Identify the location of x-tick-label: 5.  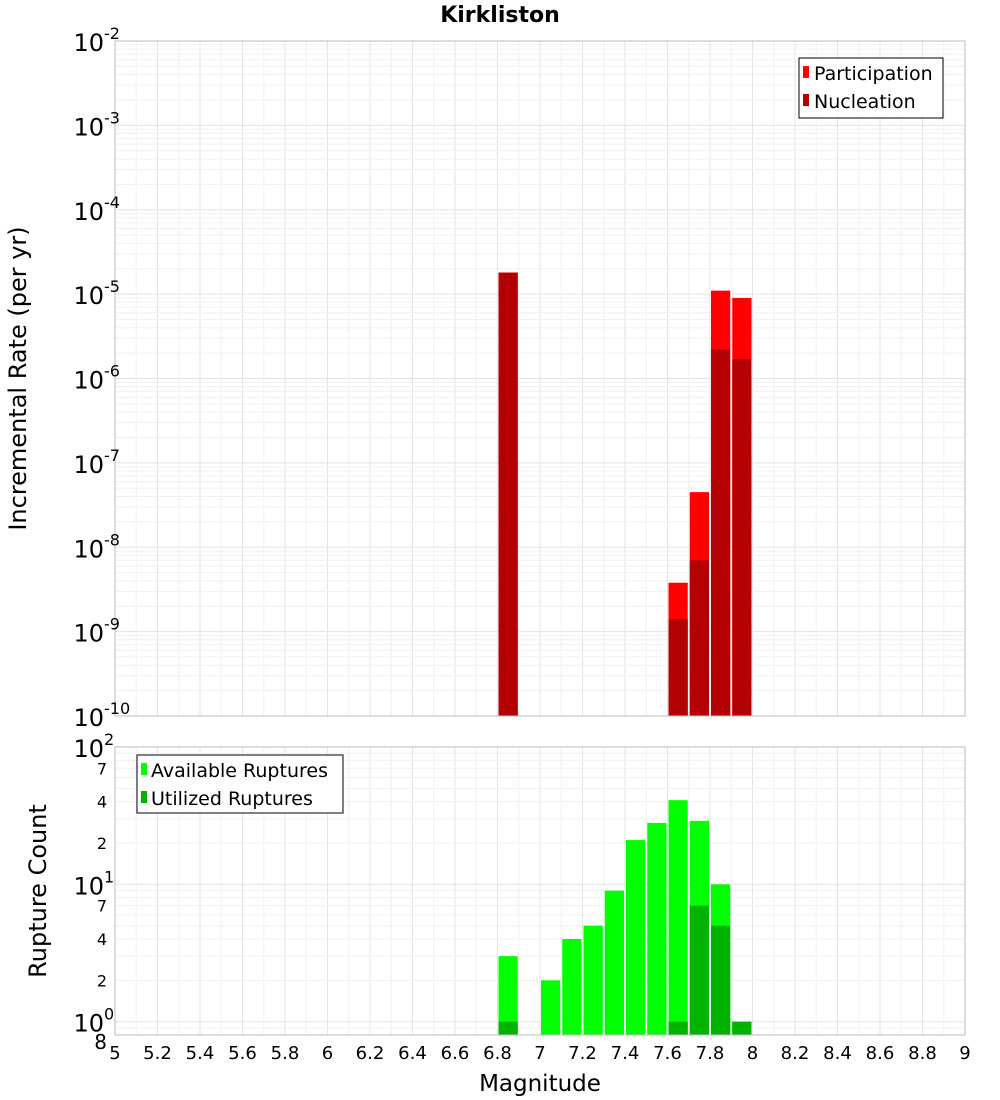
(114, 1053).